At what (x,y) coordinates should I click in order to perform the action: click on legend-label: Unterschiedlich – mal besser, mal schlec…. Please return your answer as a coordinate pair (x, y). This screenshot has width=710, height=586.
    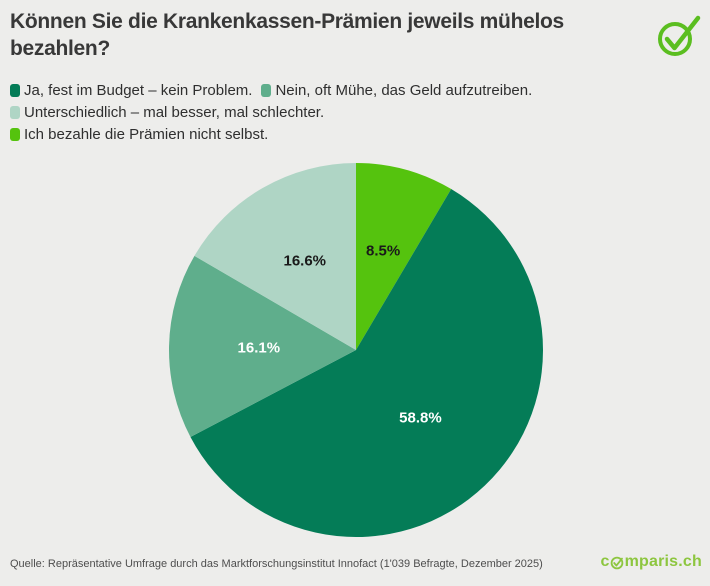
    Looking at the image, I should click on (174, 112).